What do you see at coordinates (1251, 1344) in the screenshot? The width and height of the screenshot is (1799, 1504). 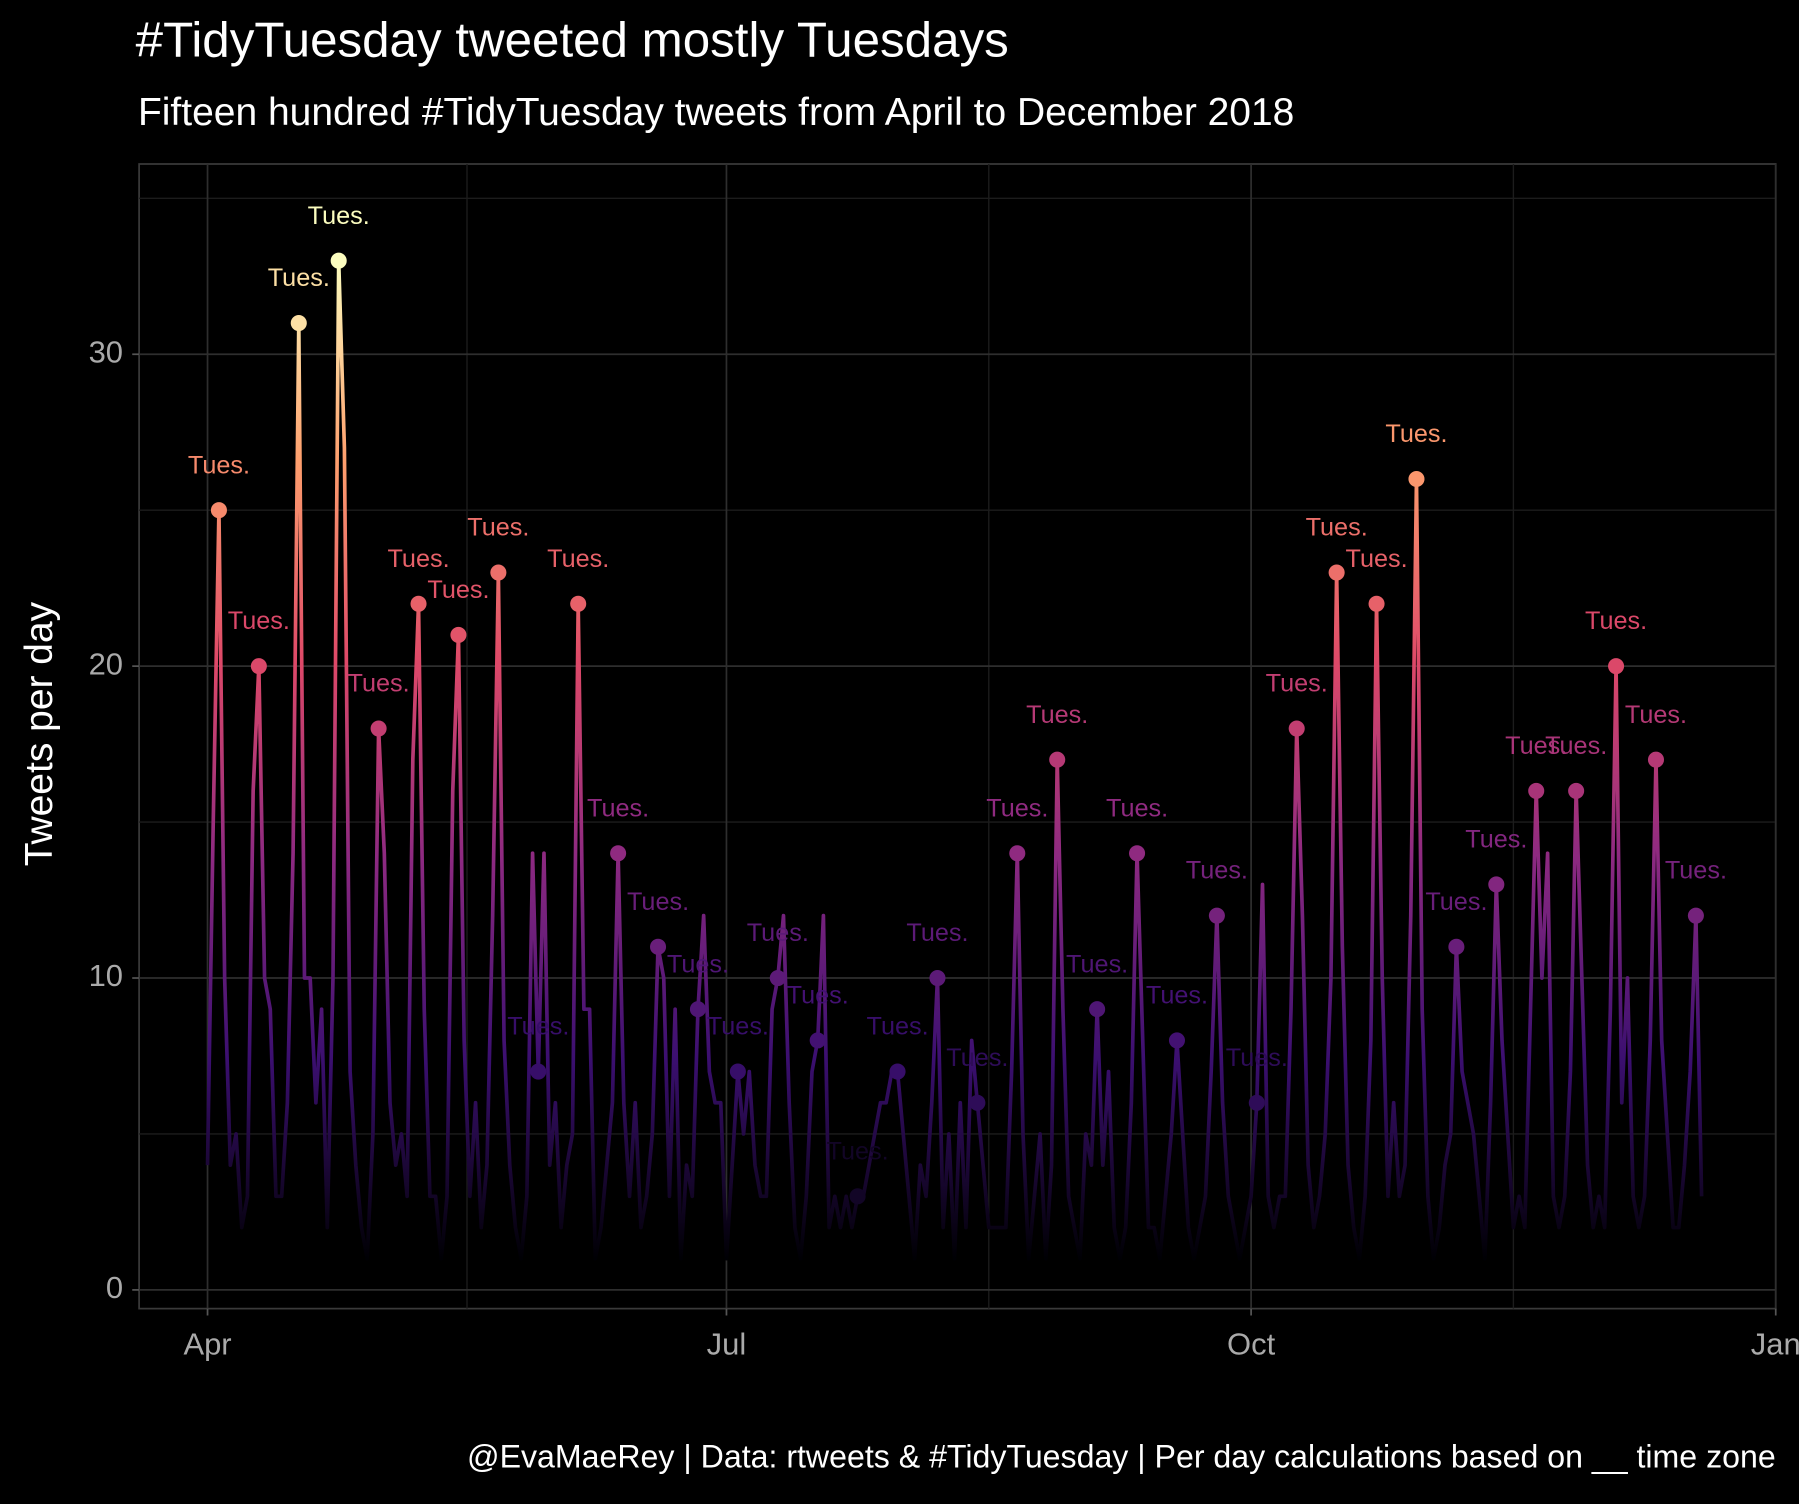 I see `x-tick-label: Oct` at bounding box center [1251, 1344].